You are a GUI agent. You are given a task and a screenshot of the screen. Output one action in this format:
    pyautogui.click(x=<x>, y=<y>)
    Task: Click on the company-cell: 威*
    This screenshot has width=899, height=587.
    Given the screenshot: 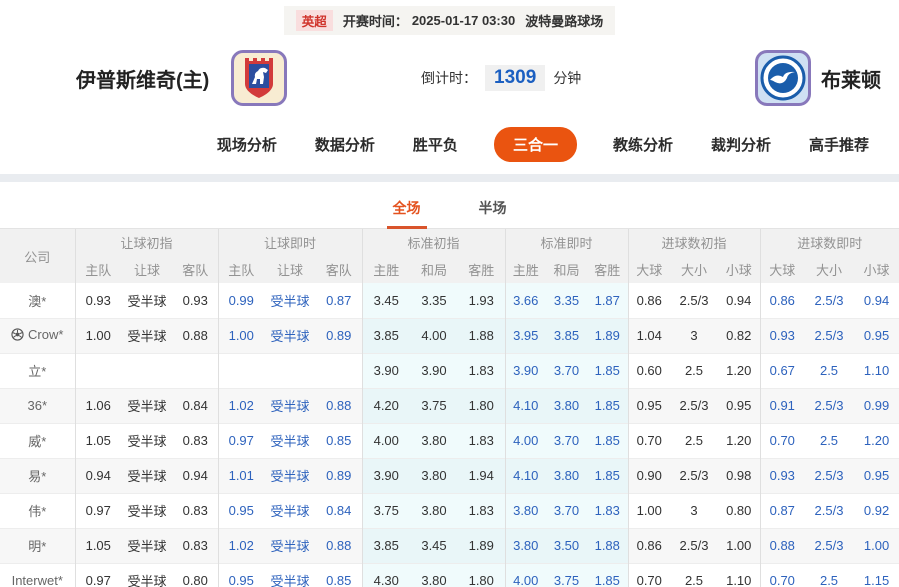 What is the action you would take?
    pyautogui.click(x=37, y=441)
    